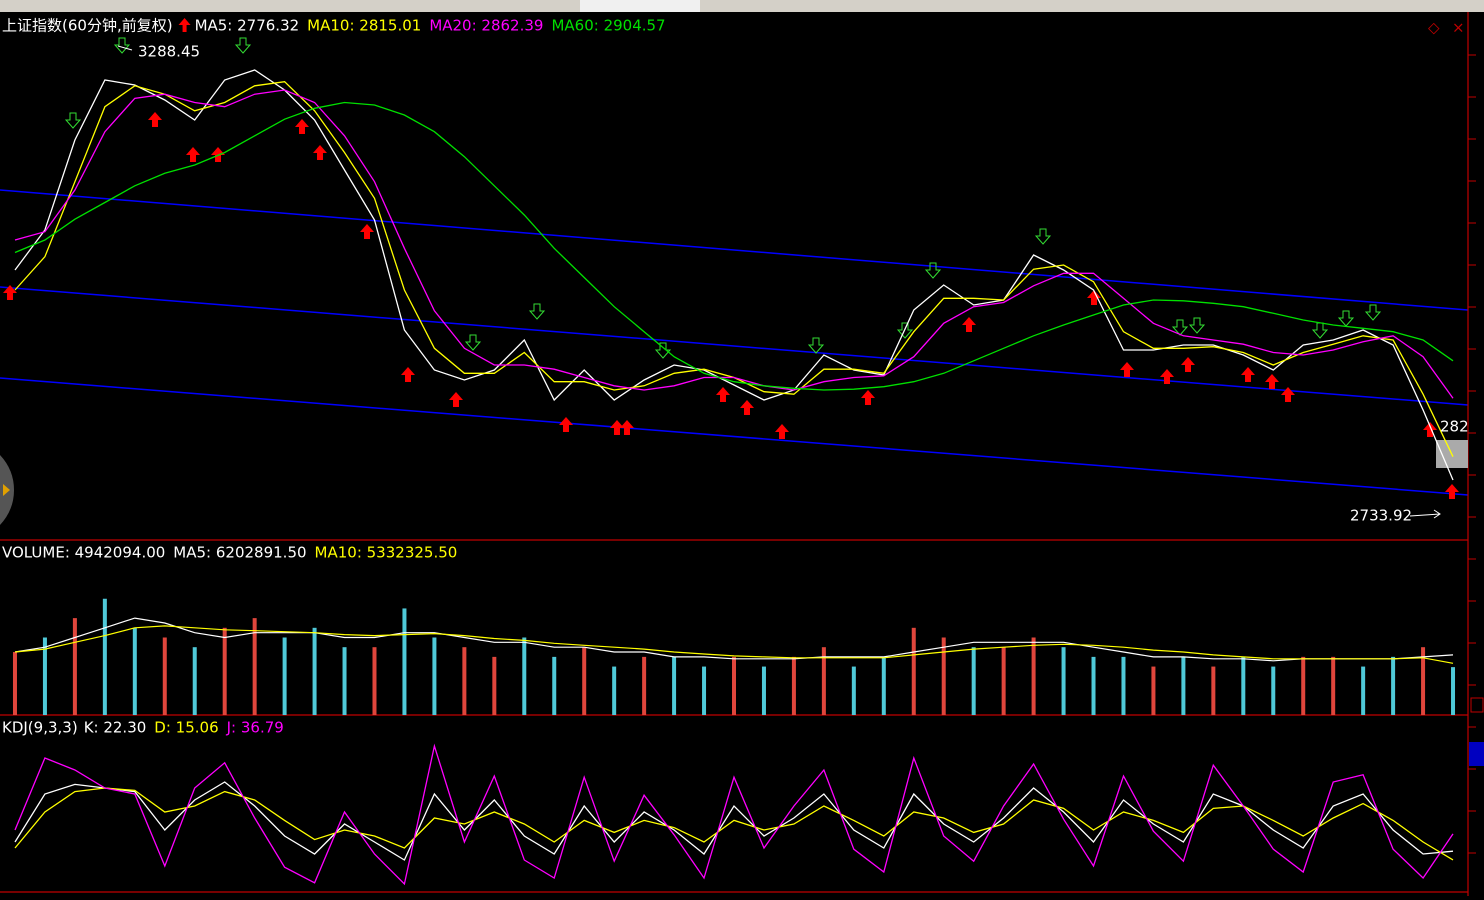 This screenshot has width=1484, height=900. I want to click on legend-entry: MA20: 2862.39, so click(486, 26).